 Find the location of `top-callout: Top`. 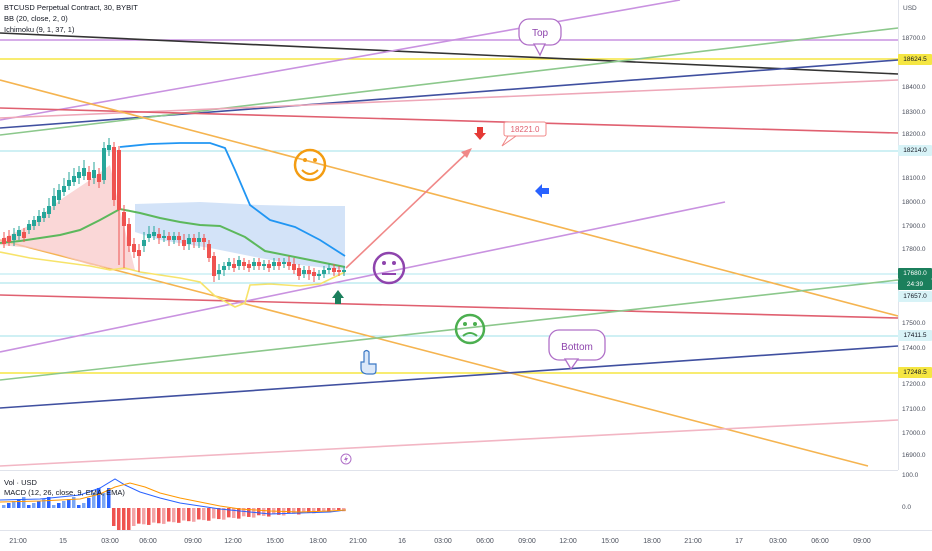

top-callout: Top is located at coordinates (540, 37).